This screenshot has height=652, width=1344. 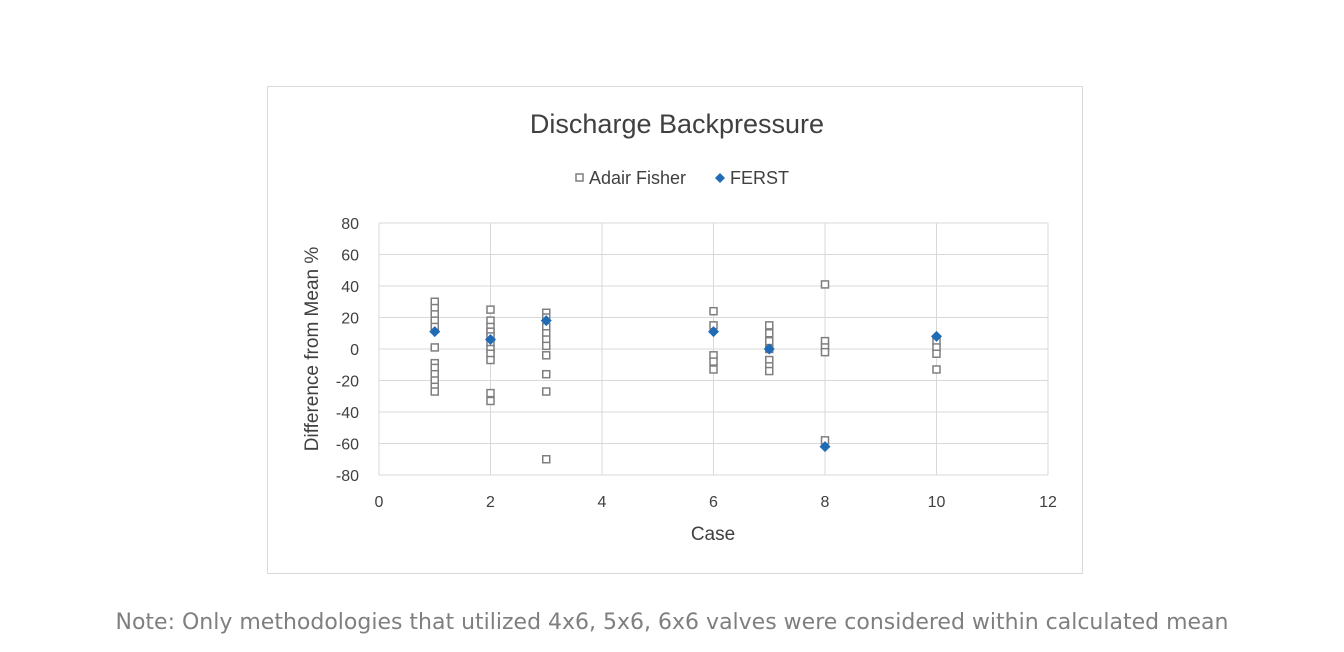 I want to click on y-tick-label: -20, so click(x=347, y=382).